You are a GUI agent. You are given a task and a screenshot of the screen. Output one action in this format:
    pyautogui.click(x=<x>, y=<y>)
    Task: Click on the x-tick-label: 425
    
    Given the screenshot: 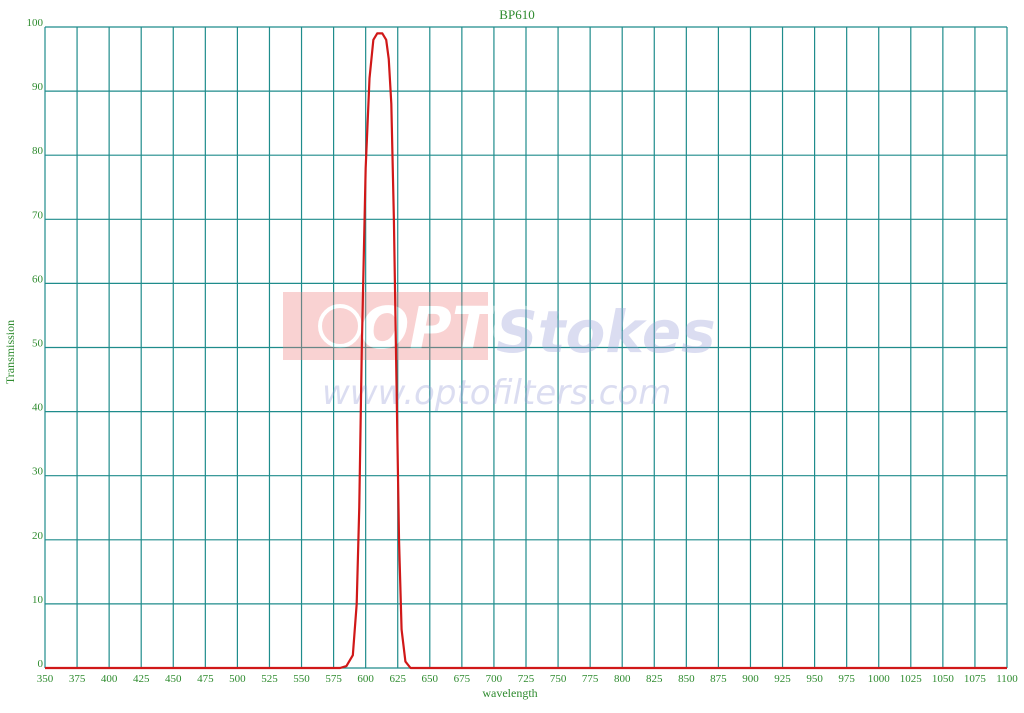 What is the action you would take?
    pyautogui.click(x=141, y=679)
    